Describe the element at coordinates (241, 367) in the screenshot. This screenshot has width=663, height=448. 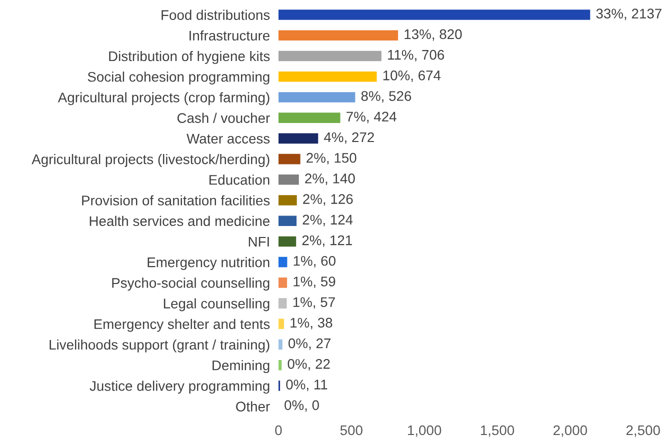
I see `y-tick-label: Demining` at that location.